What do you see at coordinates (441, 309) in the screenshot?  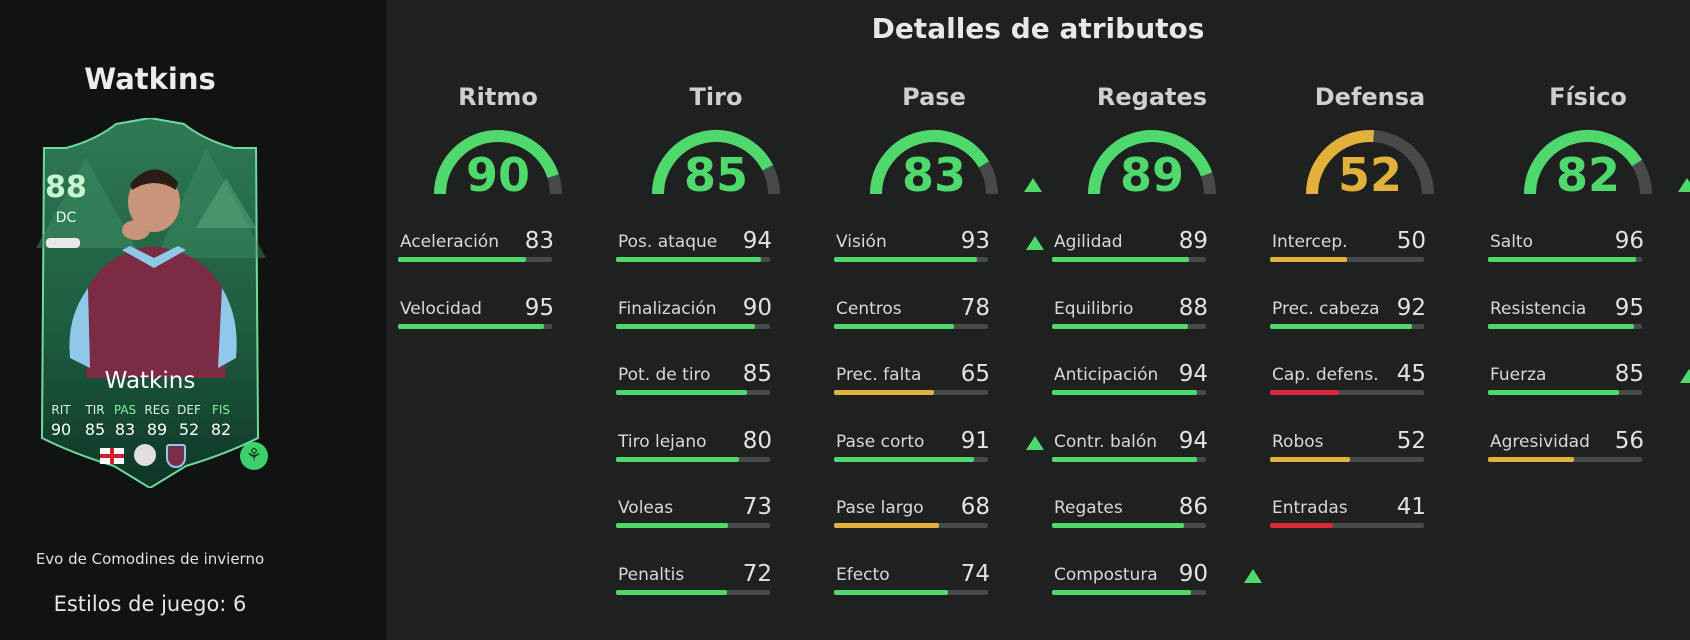 I see `attribute-label: Velocidad` at bounding box center [441, 309].